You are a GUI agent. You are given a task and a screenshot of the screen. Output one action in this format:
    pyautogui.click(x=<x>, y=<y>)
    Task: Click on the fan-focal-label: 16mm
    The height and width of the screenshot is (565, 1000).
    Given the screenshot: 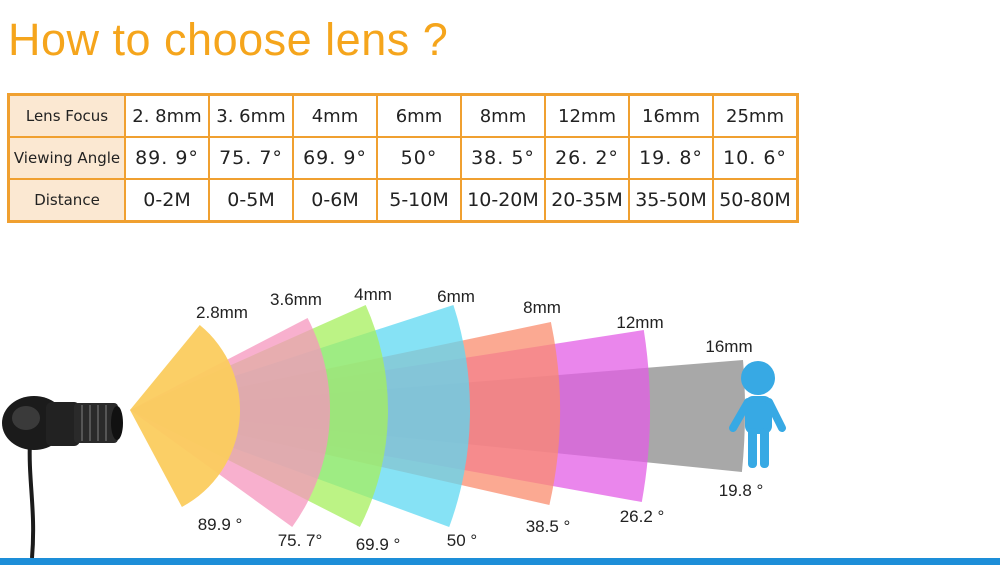 What is the action you would take?
    pyautogui.click(x=728, y=346)
    